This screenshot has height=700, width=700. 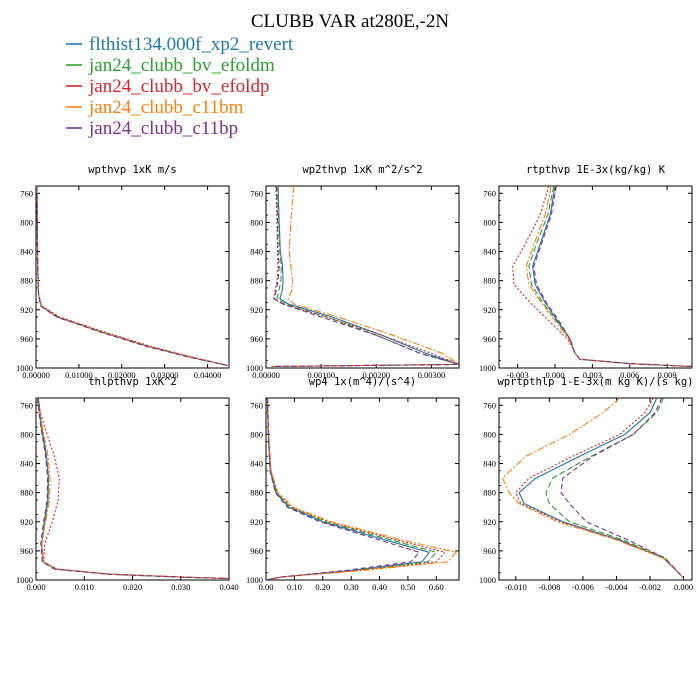 I want to click on x-tick-label: 0.01000, so click(x=79, y=375).